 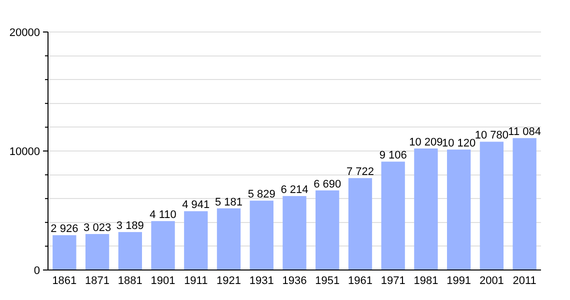 What do you see at coordinates (24, 32) in the screenshot?
I see `y-tick-label: 20000` at bounding box center [24, 32].